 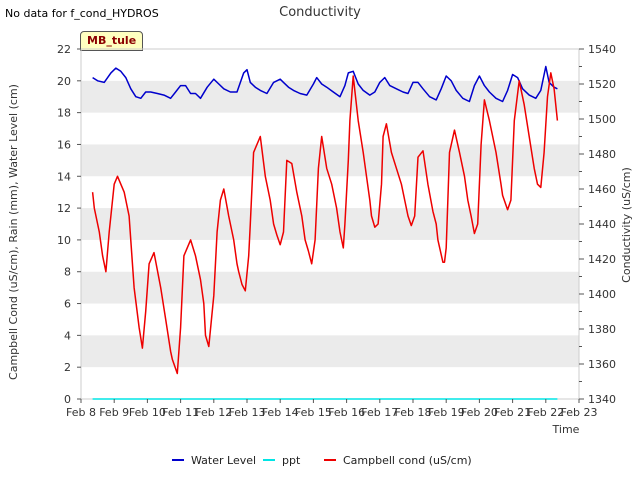 What do you see at coordinates (566, 429) in the screenshot?
I see `x-axis-label: Time` at bounding box center [566, 429].